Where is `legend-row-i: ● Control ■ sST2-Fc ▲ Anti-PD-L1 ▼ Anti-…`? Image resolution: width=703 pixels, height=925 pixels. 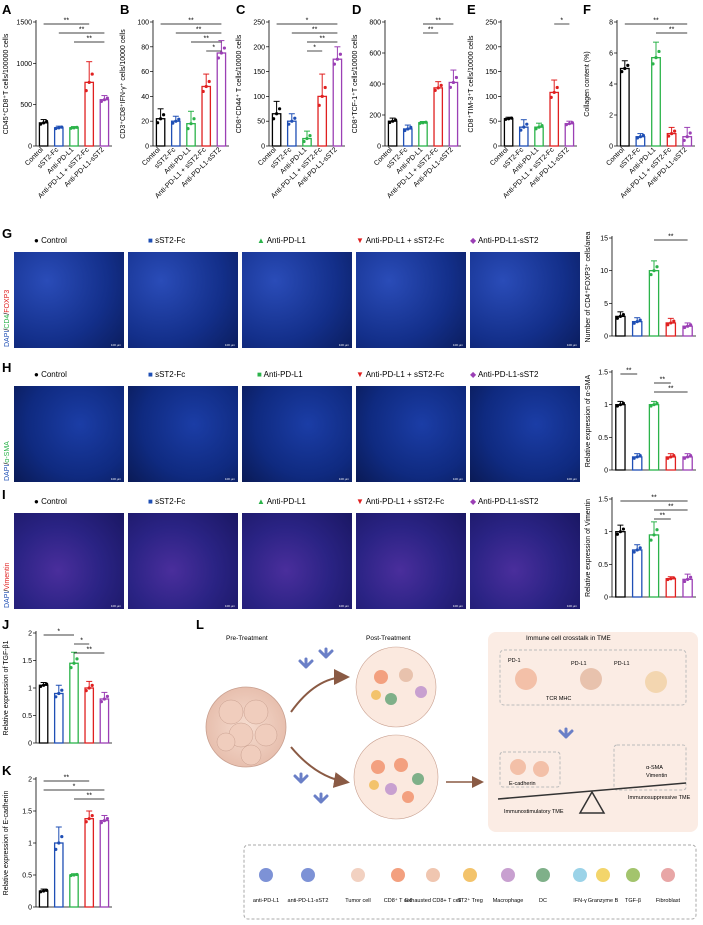
legend-row-i: ● Control ■ sST2-Fc ▲ Anti-PD-L1 ▼ Anti-… is located at coordinates (294, 499).